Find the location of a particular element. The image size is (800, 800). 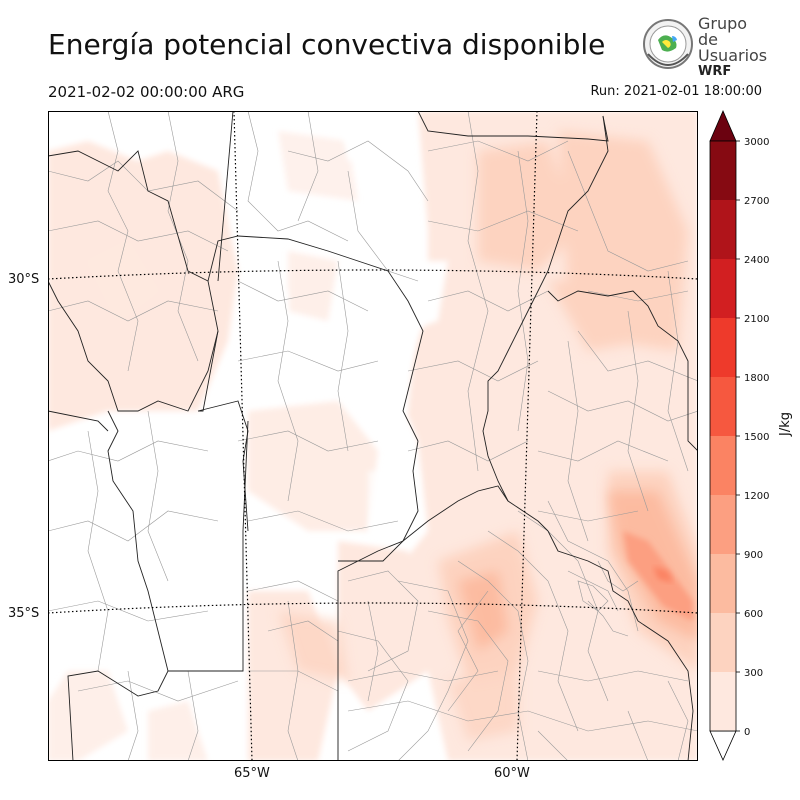

colorbar-tick-label: 2400 is located at coordinates (756, 260).